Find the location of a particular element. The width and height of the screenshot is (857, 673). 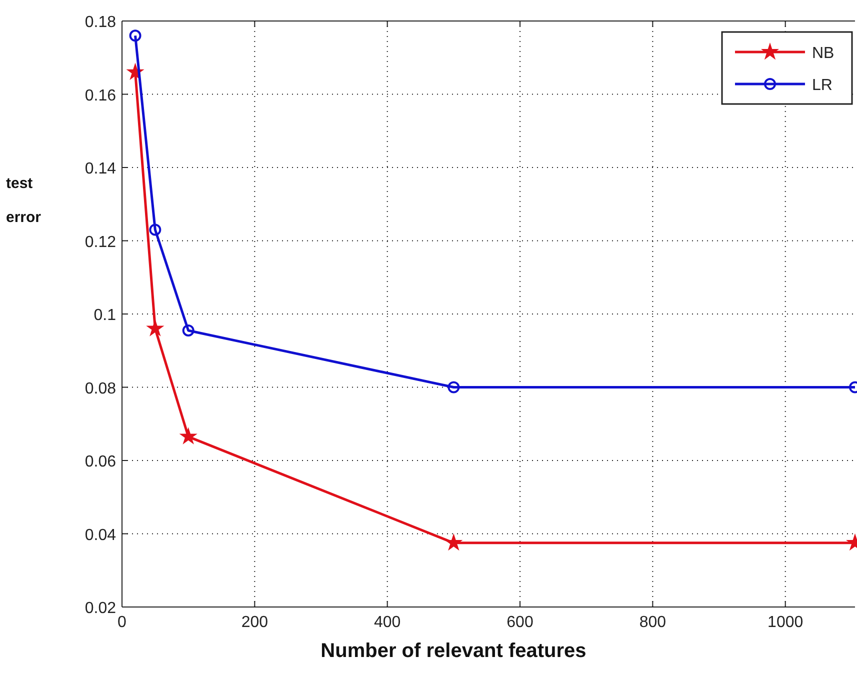

y-tick-label: 0.14 is located at coordinates (100, 169).